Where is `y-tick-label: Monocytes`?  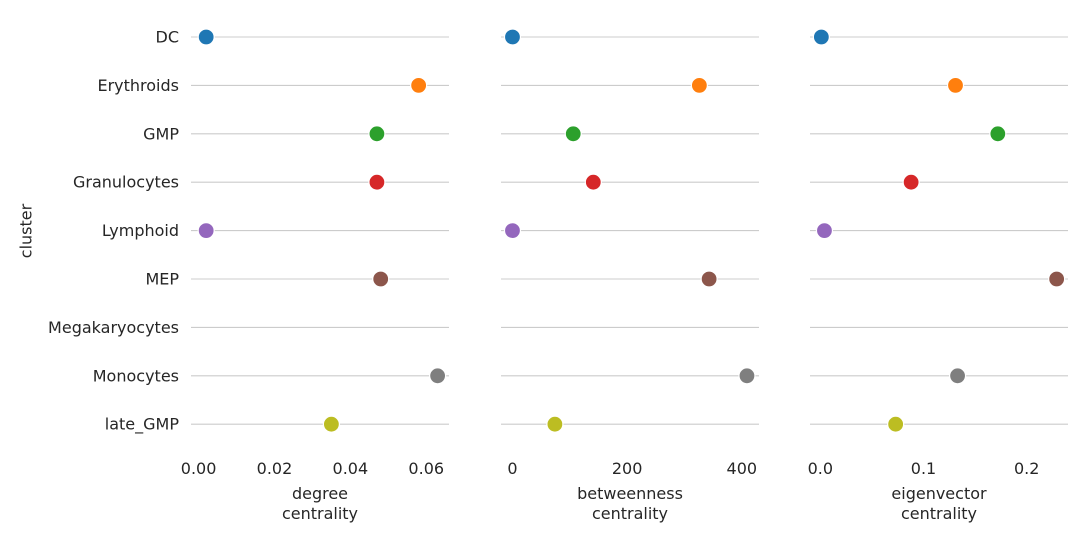 y-tick-label: Monocytes is located at coordinates (136, 375).